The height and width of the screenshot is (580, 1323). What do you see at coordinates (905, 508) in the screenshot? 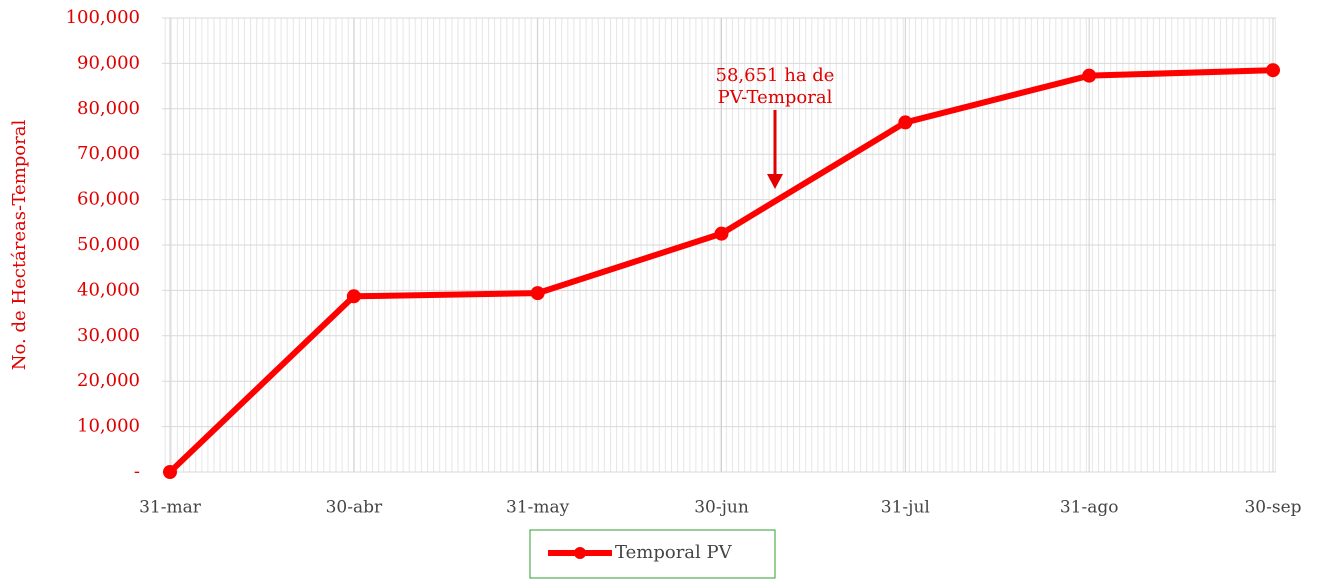
I see `x-tick-label: 31-jul` at bounding box center [905, 508].